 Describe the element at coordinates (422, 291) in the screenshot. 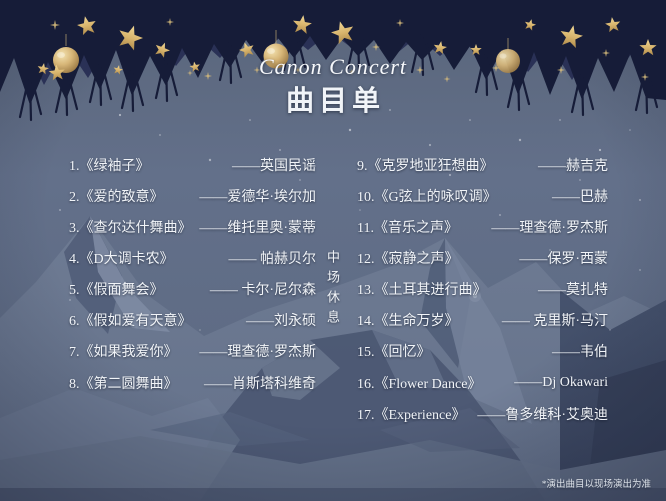

I see `song-title: 13.《土耳其进行曲》` at that location.